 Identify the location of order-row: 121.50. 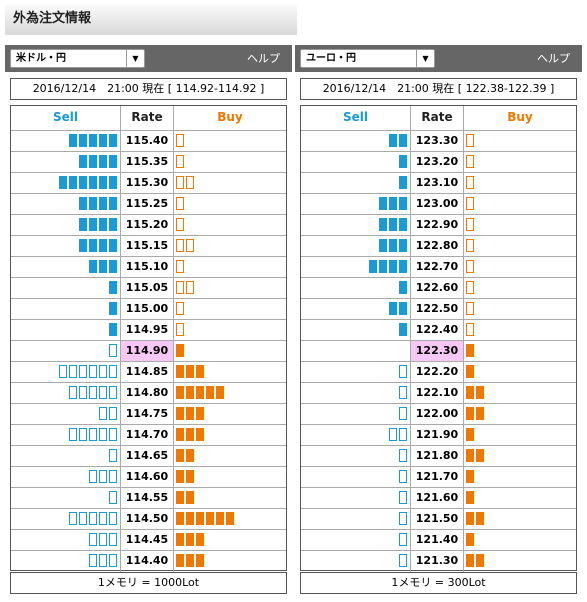
(438, 519).